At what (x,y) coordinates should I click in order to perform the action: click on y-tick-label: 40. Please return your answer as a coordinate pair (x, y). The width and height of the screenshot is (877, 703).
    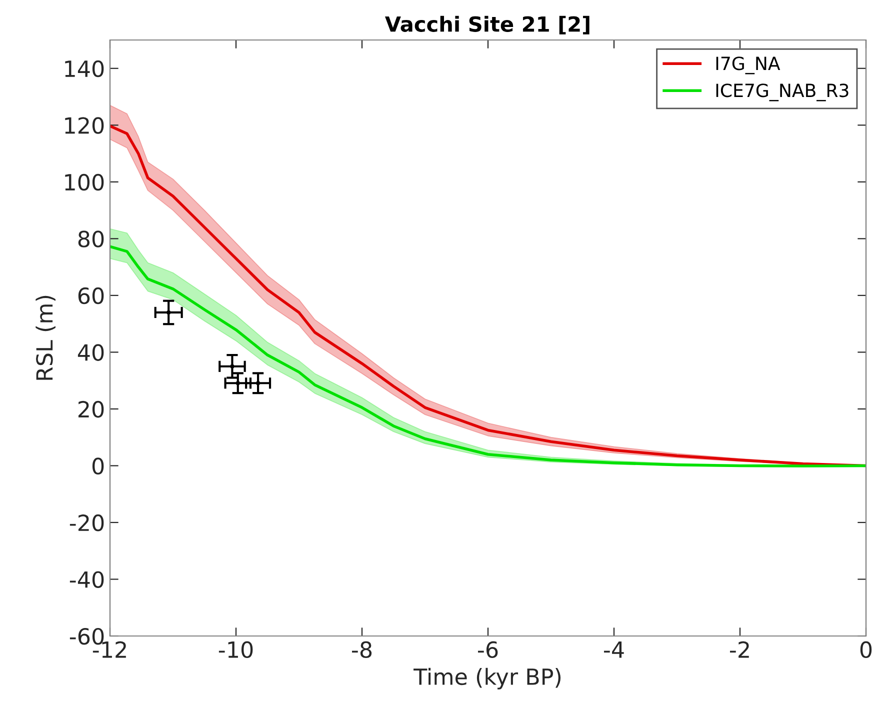
    Looking at the image, I should click on (91, 352).